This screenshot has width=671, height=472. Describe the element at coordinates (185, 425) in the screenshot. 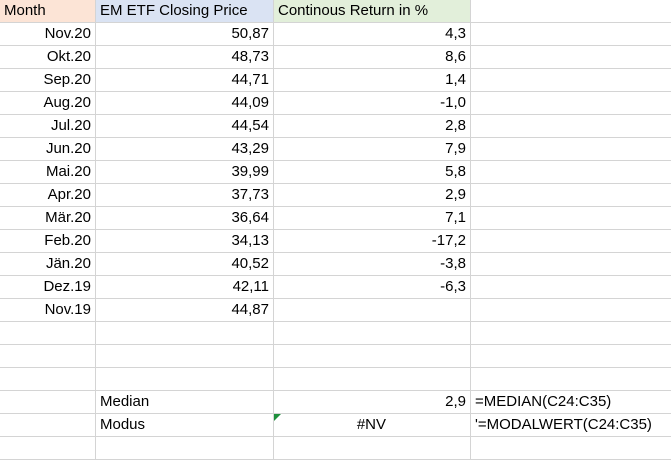

I see `modus-label-cell: Modus` at that location.